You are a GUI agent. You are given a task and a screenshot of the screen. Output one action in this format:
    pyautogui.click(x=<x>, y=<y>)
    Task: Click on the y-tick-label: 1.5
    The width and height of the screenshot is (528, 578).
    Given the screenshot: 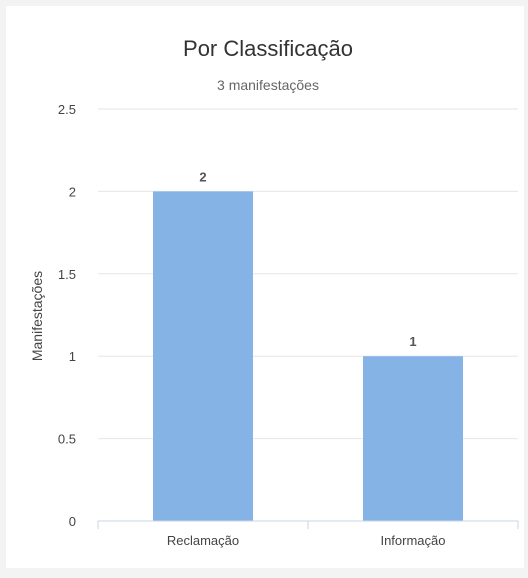 What is the action you would take?
    pyautogui.click(x=67, y=274)
    